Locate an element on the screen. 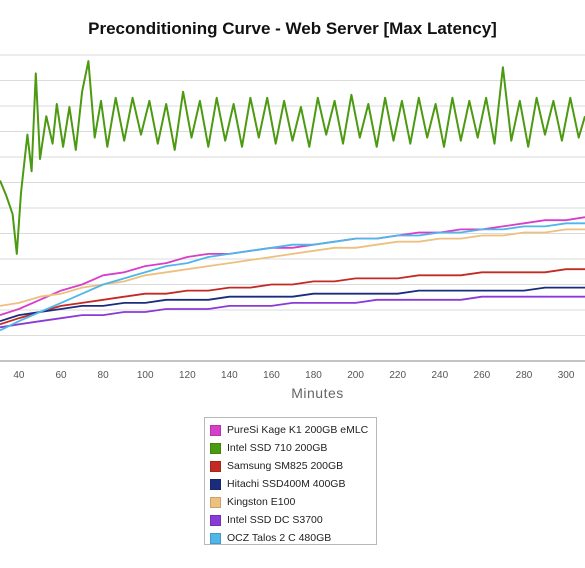  legend-label: OCZ Talos 2 C 480GB is located at coordinates (279, 538).